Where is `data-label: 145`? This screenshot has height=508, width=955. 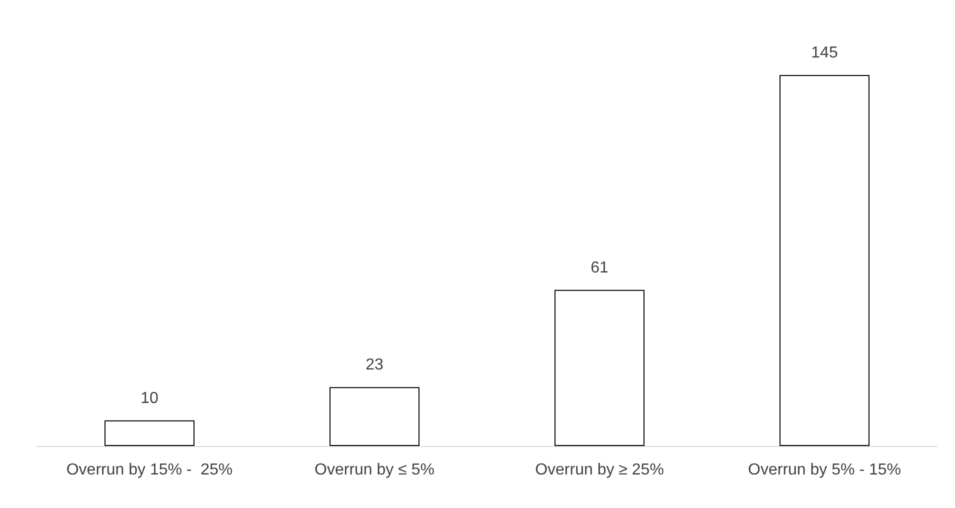 data-label: 145 is located at coordinates (824, 53).